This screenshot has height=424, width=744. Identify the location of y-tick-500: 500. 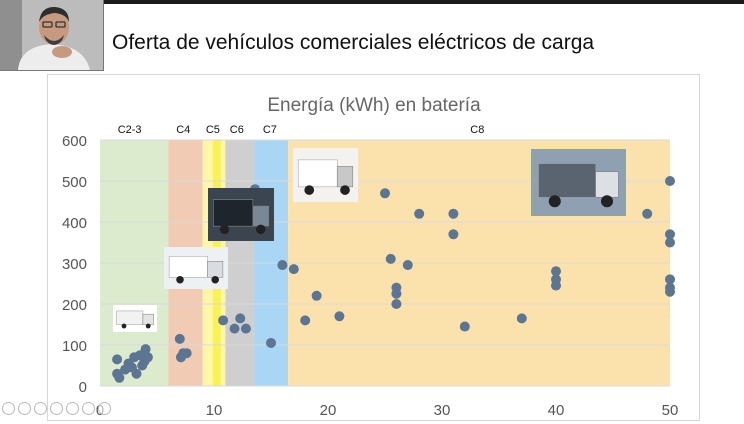
(74, 182).